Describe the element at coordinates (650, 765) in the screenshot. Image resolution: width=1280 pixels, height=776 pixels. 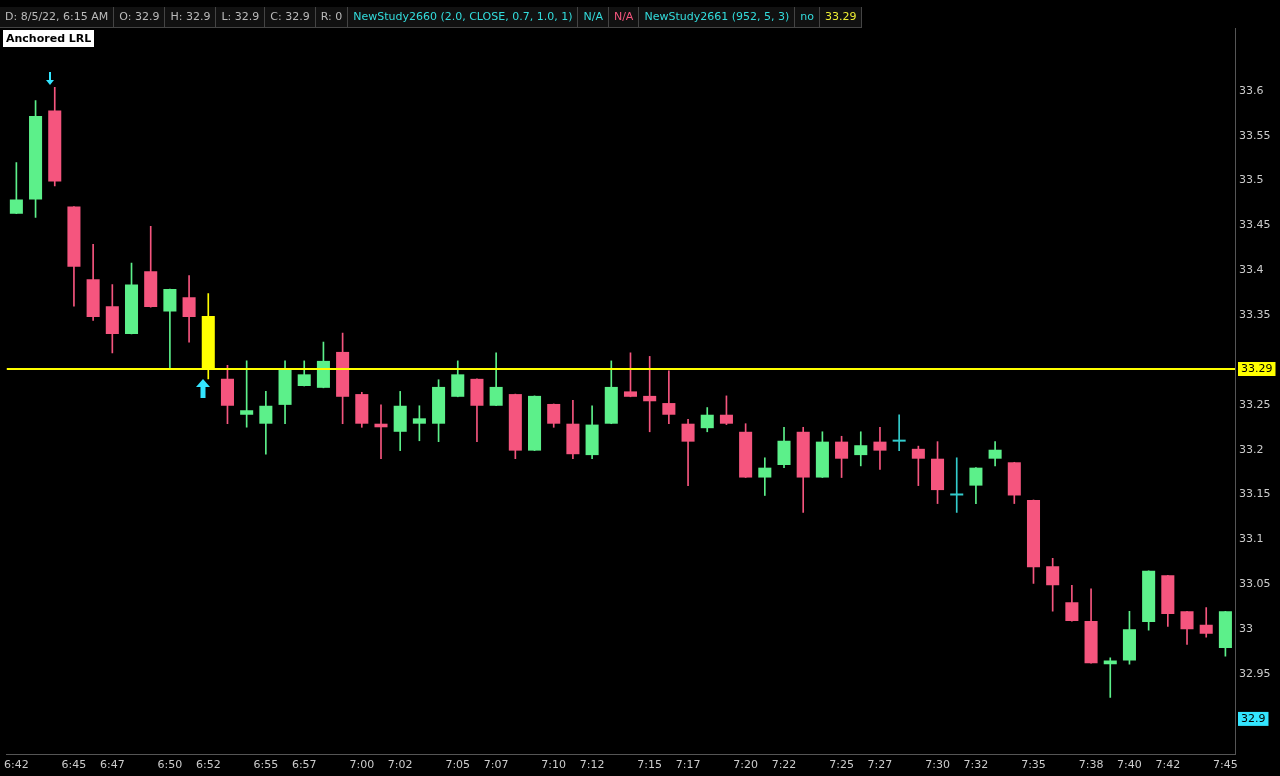
I see `x-tick-label: 7:15` at that location.